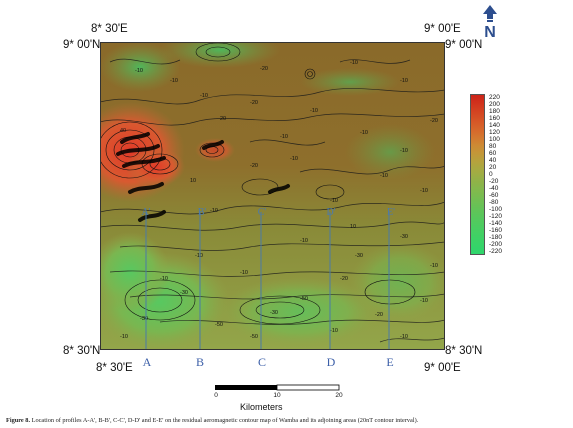 Image resolution: width=573 pixels, height=428 pixels. I want to click on coord-bottom-left-lat: 8* 30'N, so click(82, 351).